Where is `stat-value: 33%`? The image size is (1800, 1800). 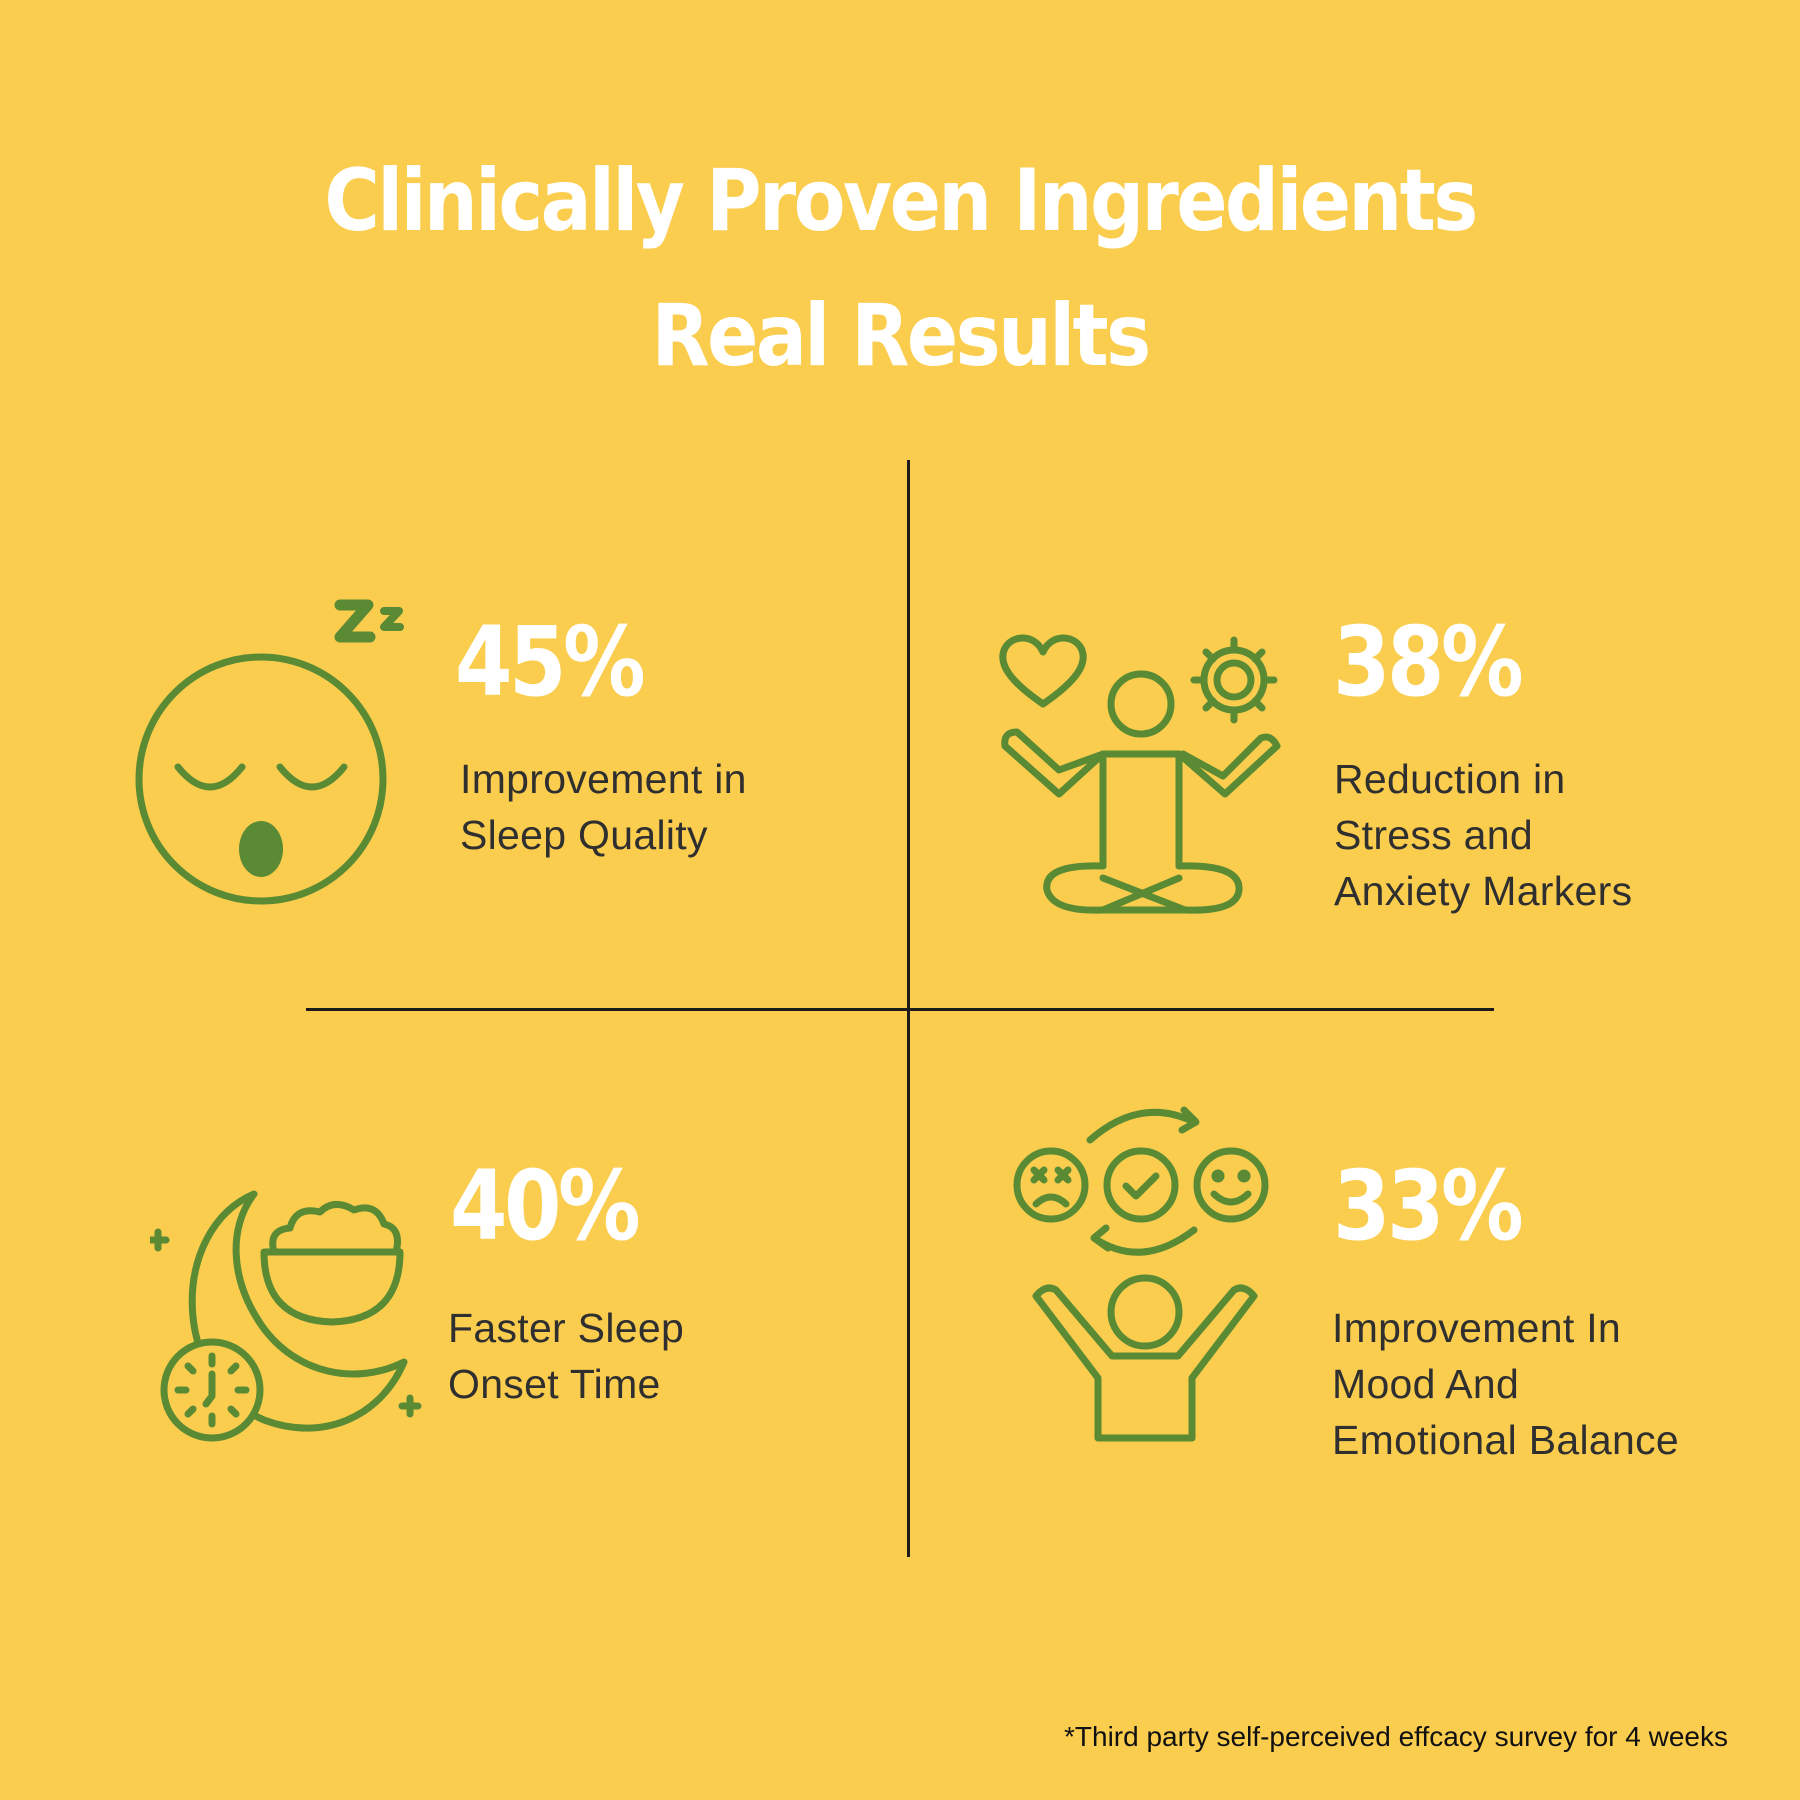 stat-value: 33% is located at coordinates (1428, 1206).